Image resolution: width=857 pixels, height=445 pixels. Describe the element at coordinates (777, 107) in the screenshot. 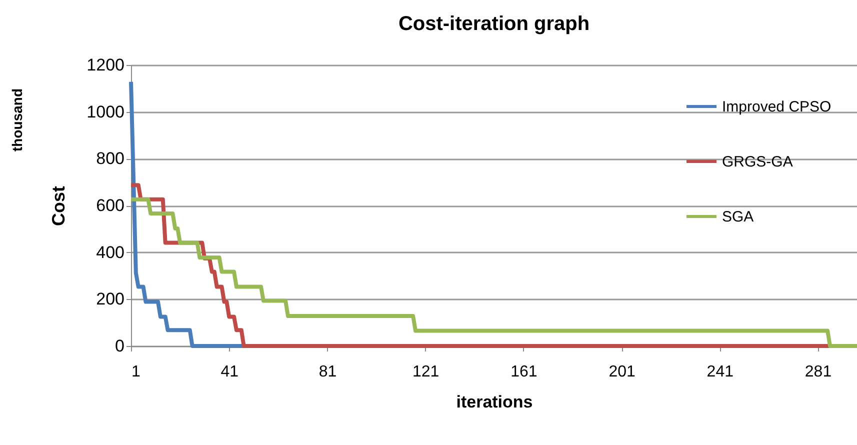

I see `legend-label: Improved CPSO` at that location.